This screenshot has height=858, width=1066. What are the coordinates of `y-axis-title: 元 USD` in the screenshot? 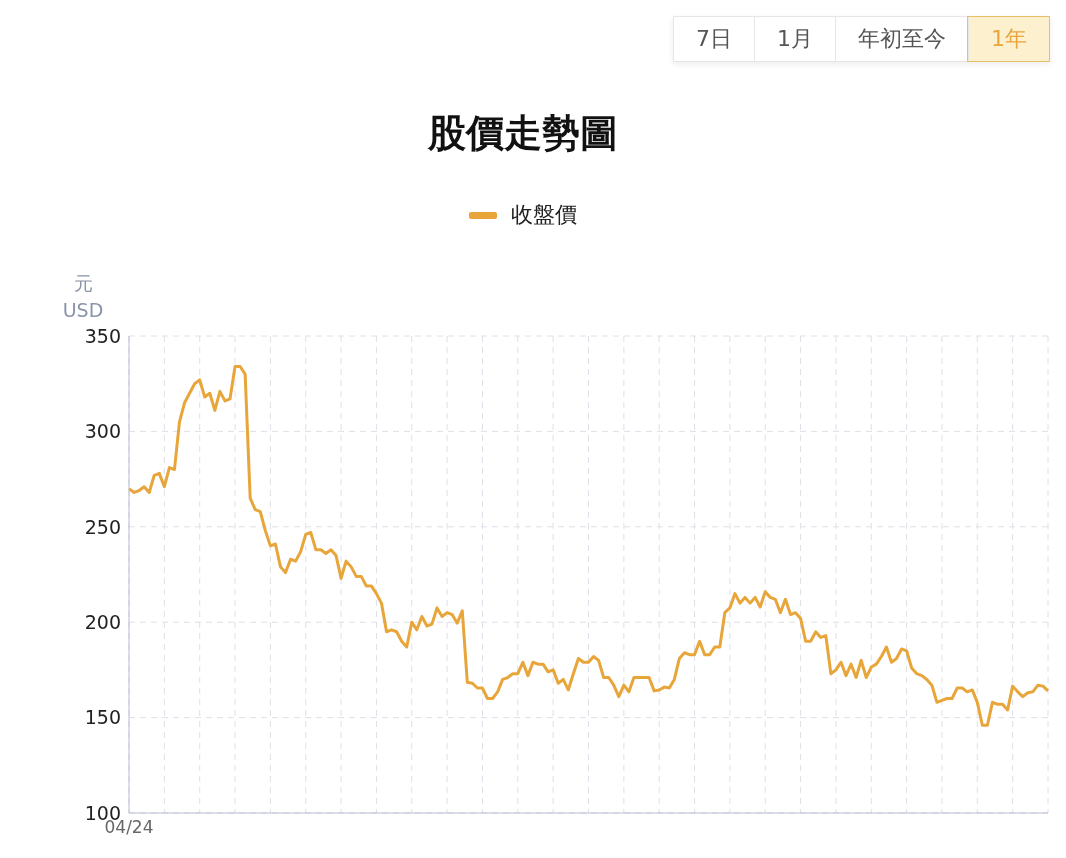 It's located at (83, 297).